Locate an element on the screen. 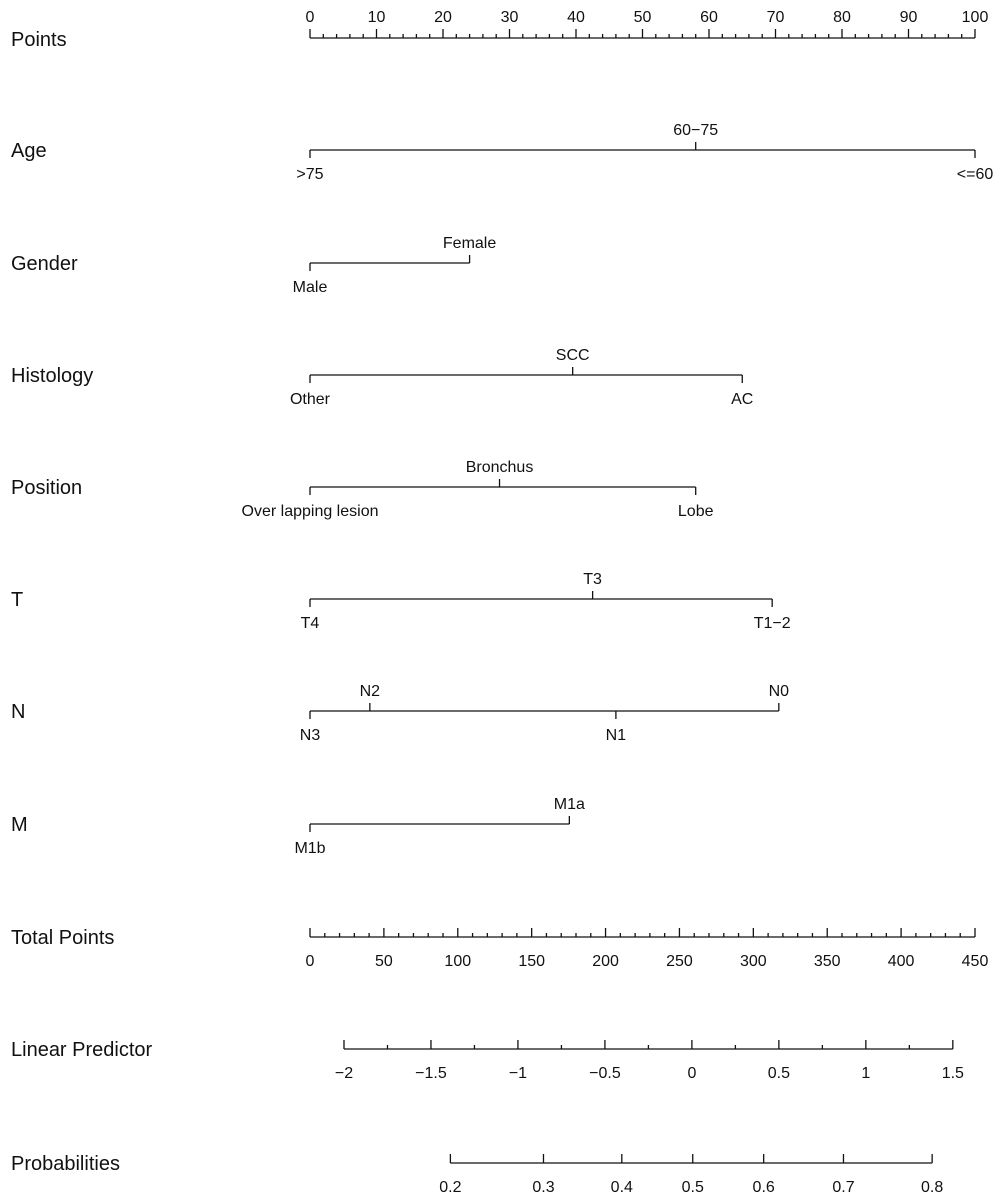  total-points-tick-label: 50 is located at coordinates (384, 961).